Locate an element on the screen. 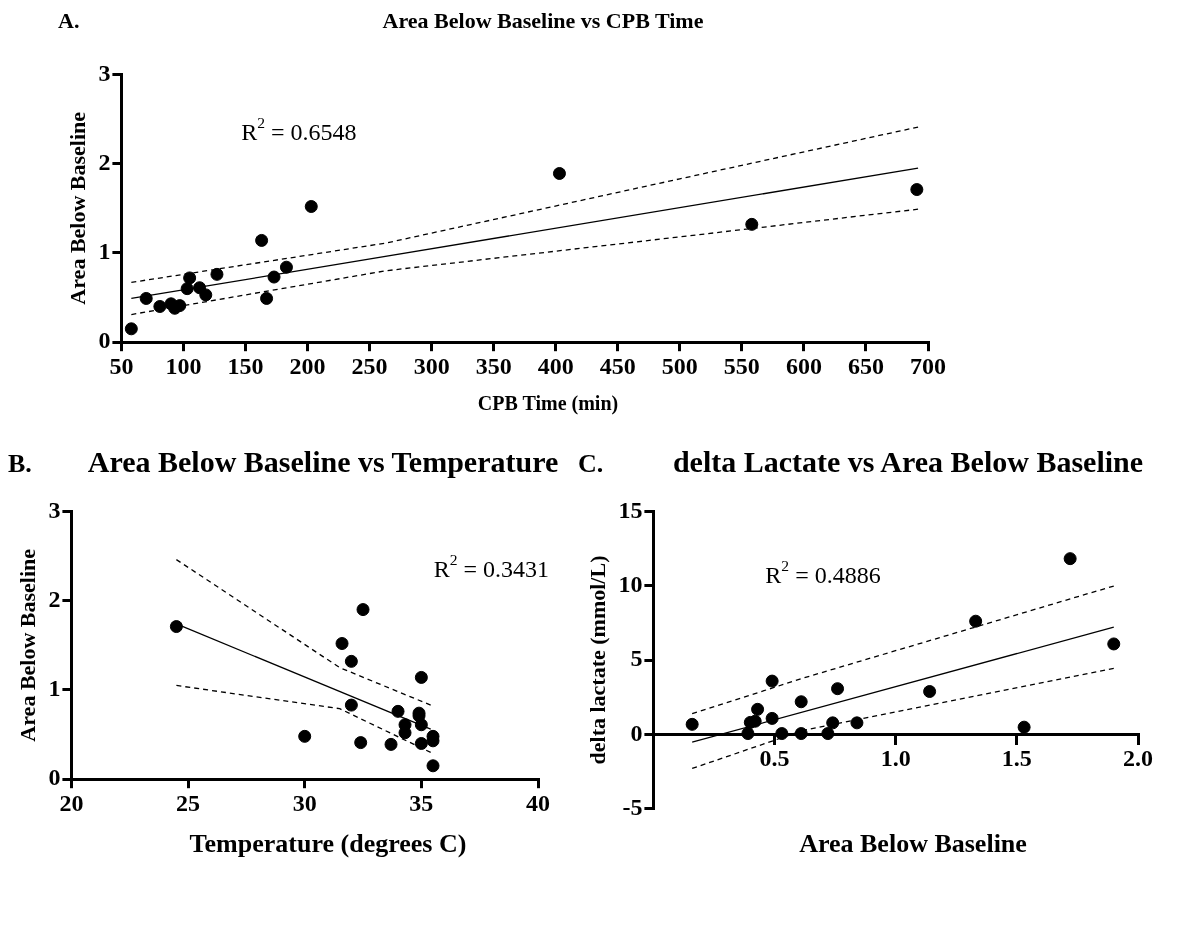 The height and width of the screenshot is (947, 1188). y-tick-label: 15 is located at coordinates (630, 509).